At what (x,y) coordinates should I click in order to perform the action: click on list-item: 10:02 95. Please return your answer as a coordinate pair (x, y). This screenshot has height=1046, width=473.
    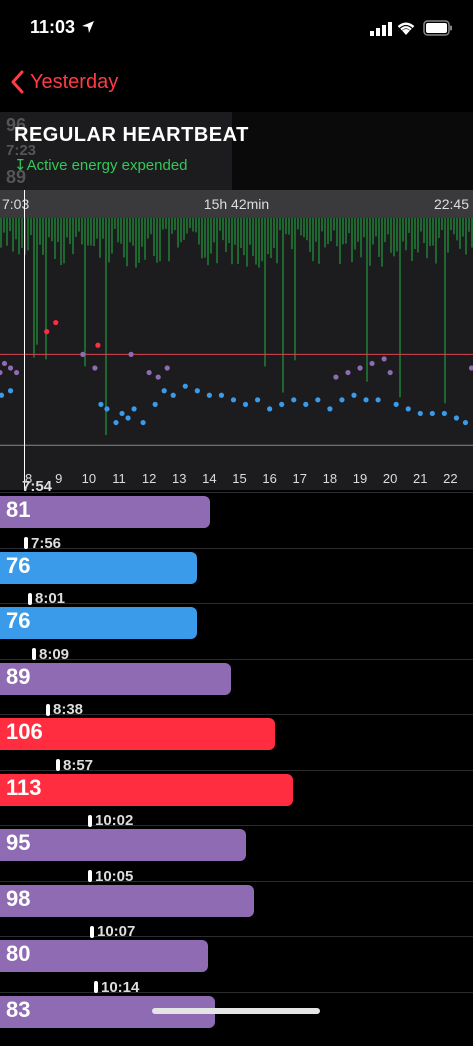
    Looking at the image, I should click on (236, 845).